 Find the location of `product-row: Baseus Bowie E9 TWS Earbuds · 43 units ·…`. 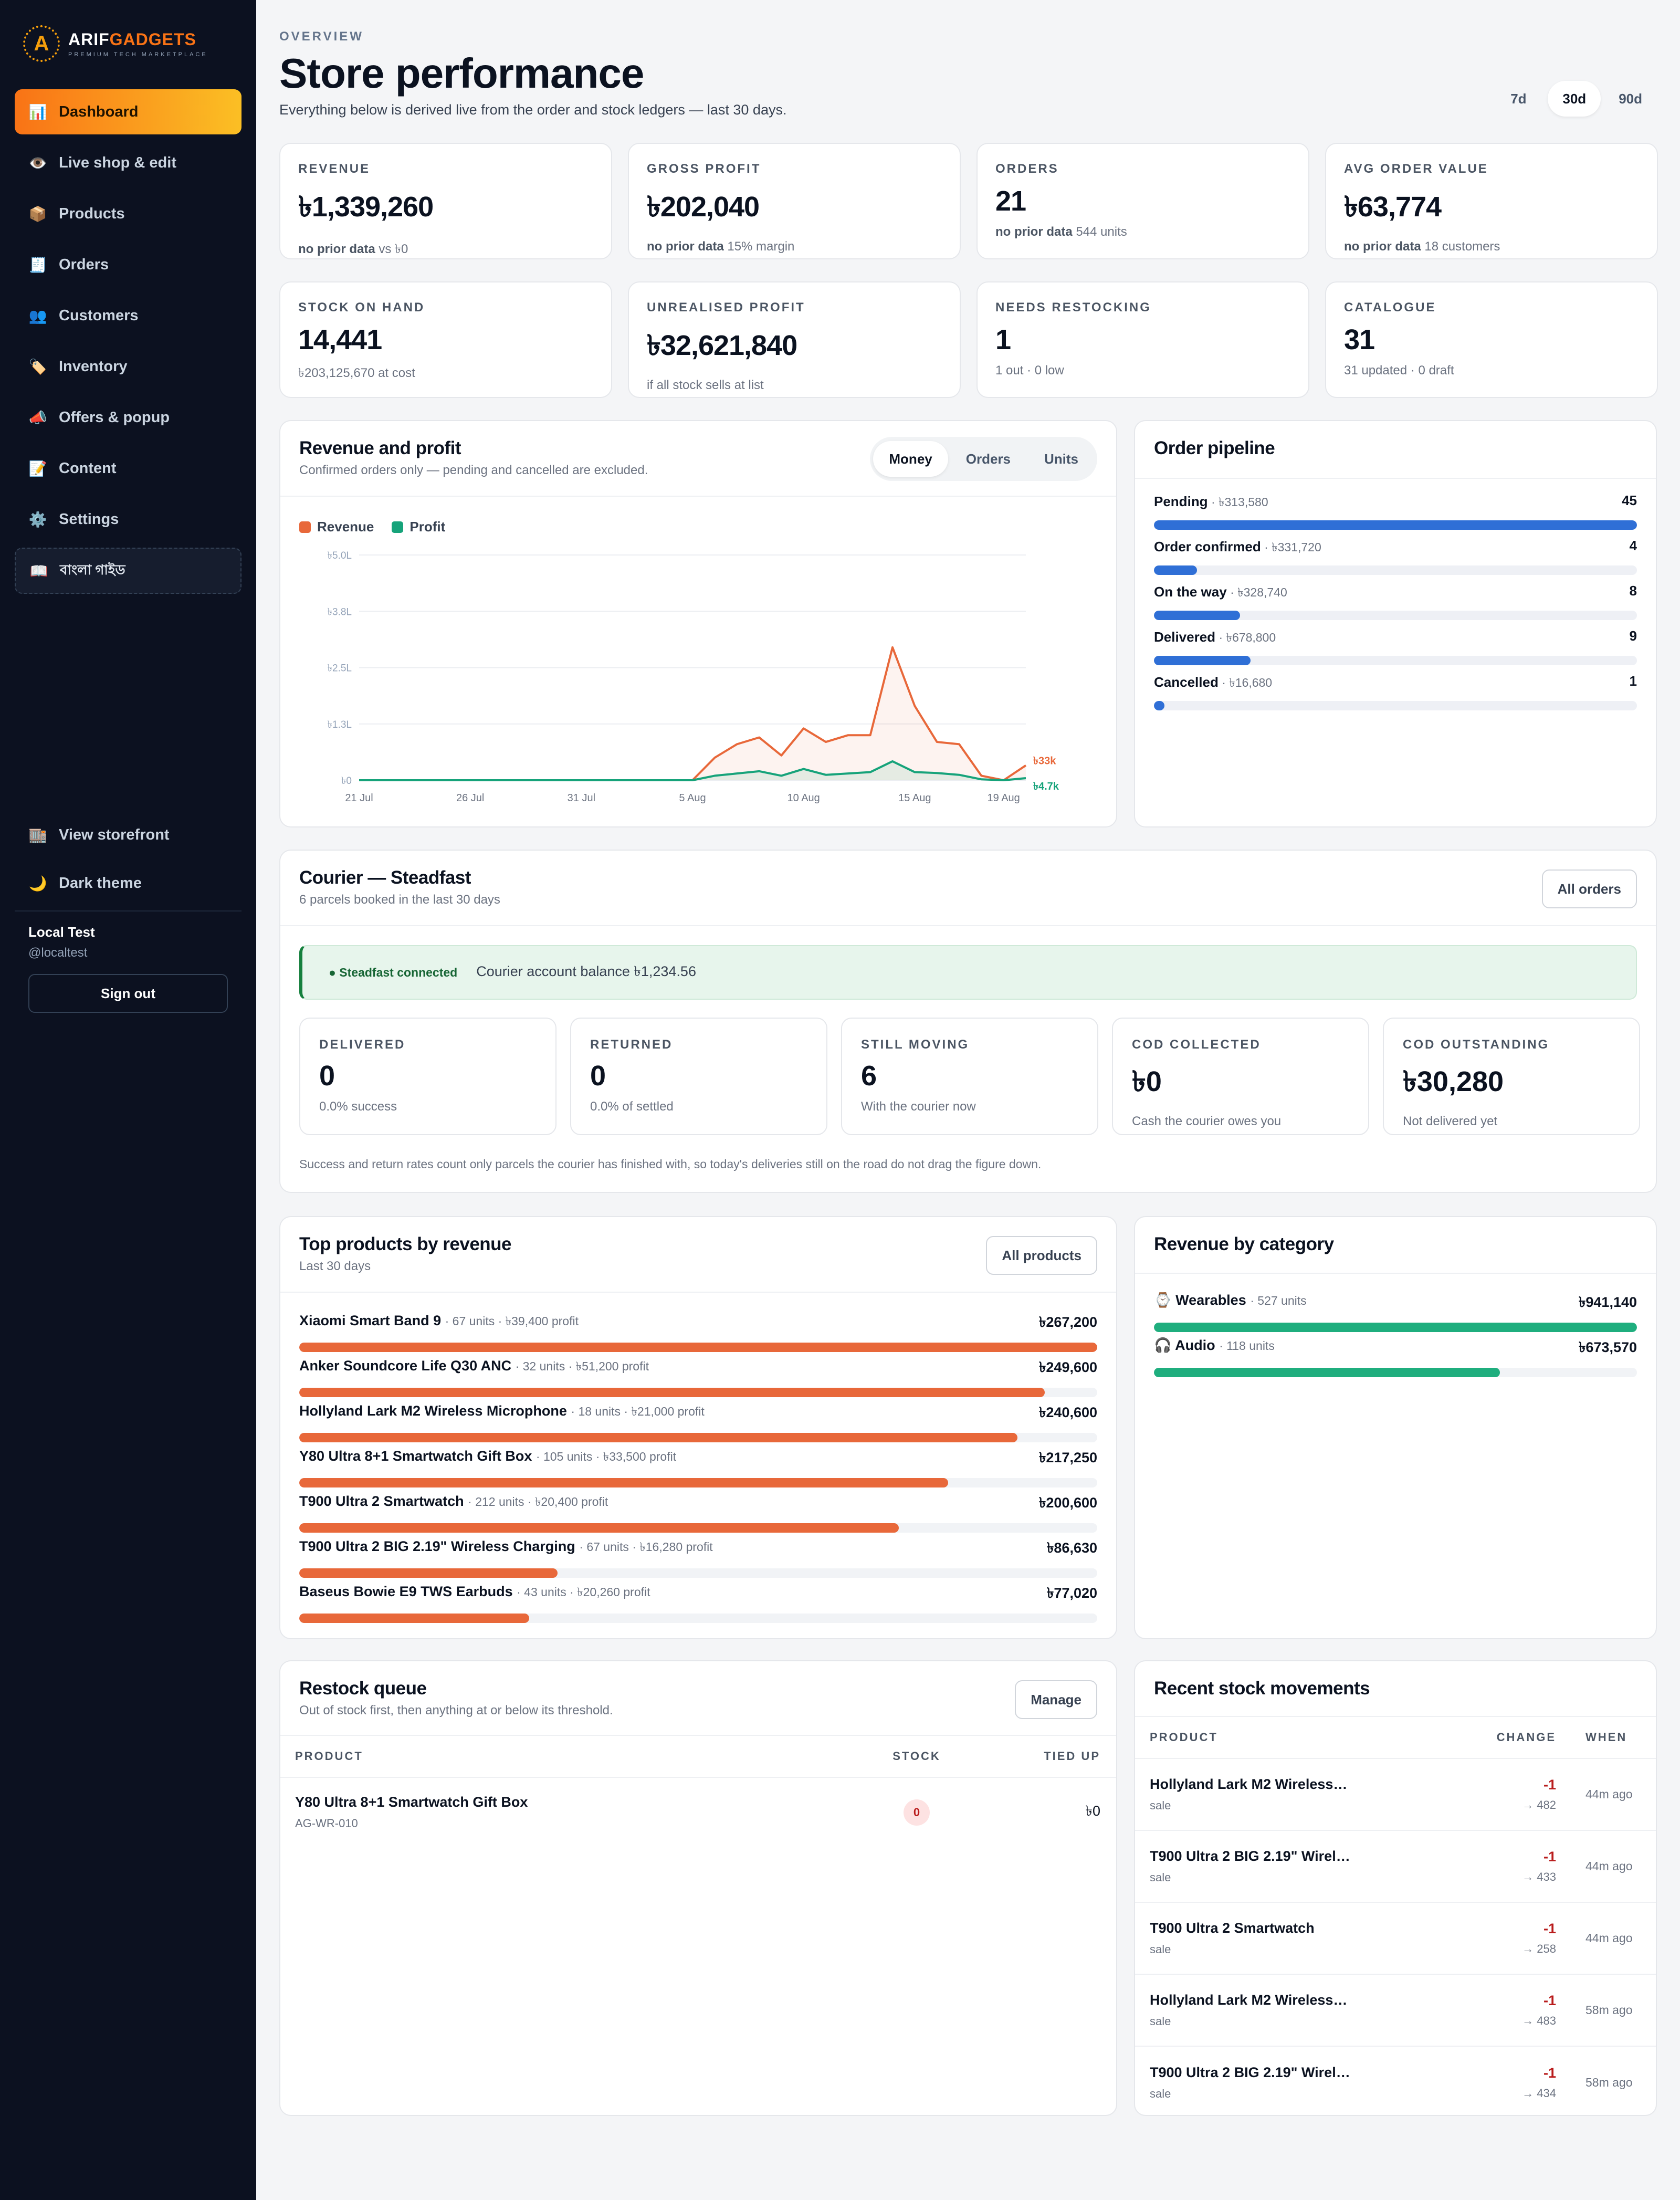

product-row: Baseus Bowie E9 TWS Earbuds · 43 units ·… is located at coordinates (698, 1603).